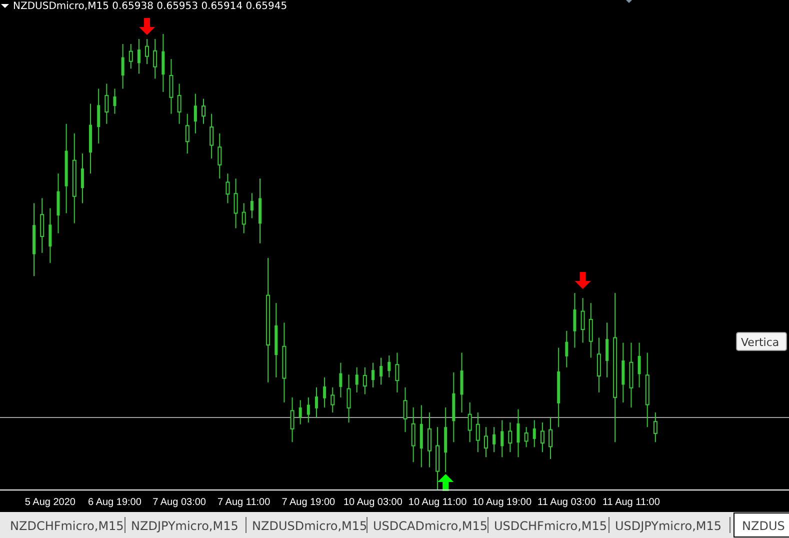 The image size is (789, 538). I want to click on x-tick-label: 6 Aug 19:00, so click(115, 502).